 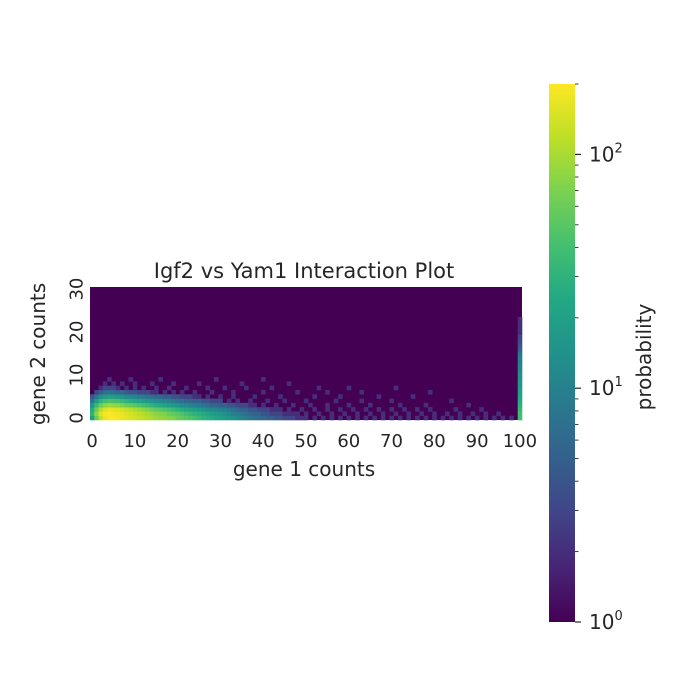 I want to click on x-tick-label: 30, so click(x=220, y=441).